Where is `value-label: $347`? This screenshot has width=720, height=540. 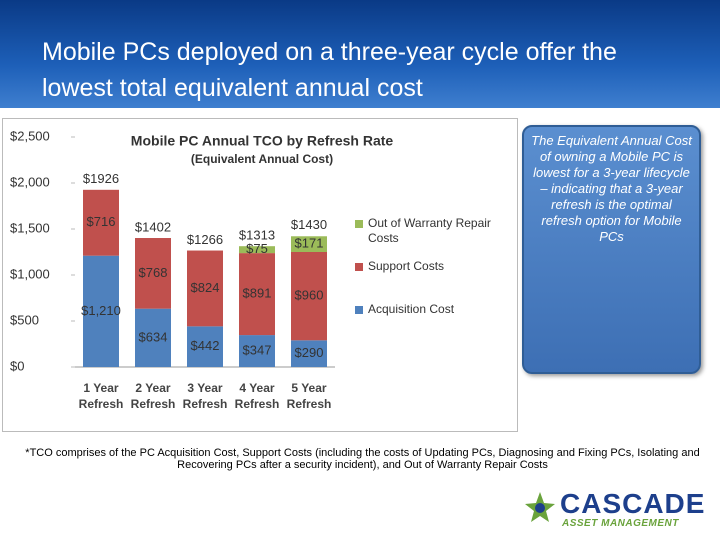 value-label: $347 is located at coordinates (257, 349).